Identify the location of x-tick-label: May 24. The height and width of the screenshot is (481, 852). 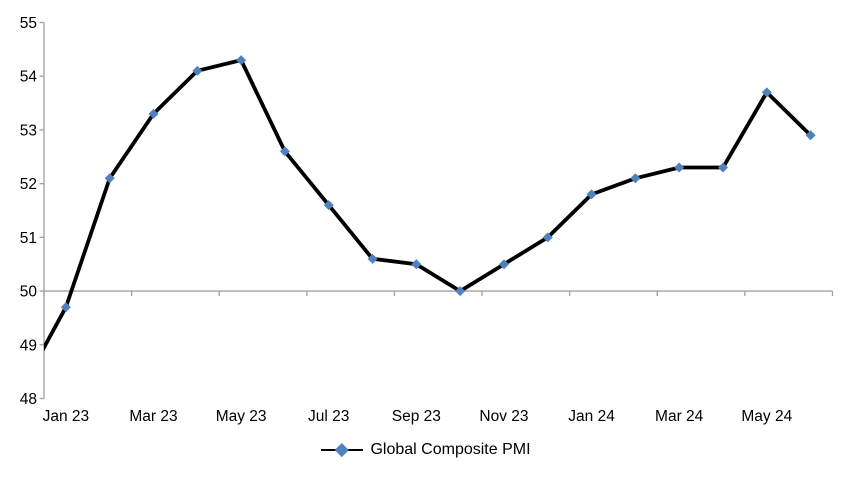
(766, 416).